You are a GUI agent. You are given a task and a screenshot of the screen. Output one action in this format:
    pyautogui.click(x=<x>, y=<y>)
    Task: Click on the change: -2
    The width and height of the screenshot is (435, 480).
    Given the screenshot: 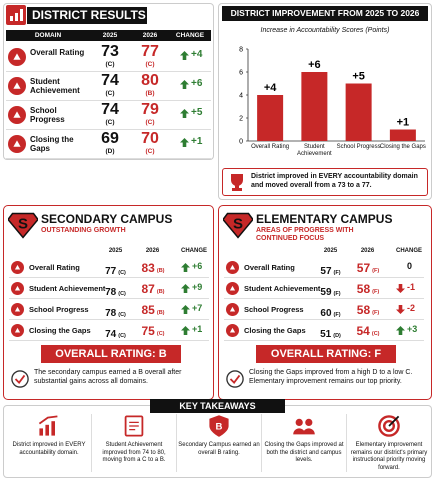 What is the action you would take?
    pyautogui.click(x=411, y=308)
    